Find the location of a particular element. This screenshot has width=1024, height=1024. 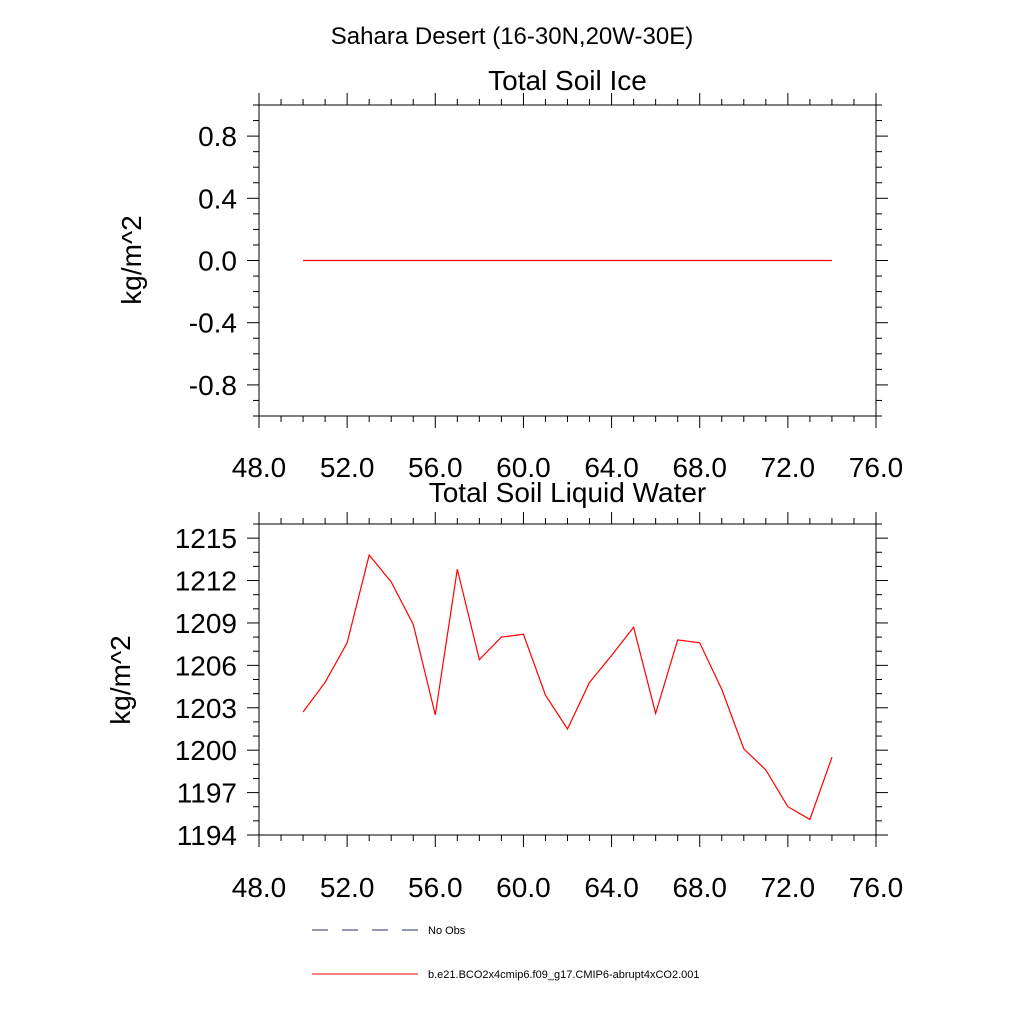

panel-title: Total Soil Liquid Water is located at coordinates (568, 492).